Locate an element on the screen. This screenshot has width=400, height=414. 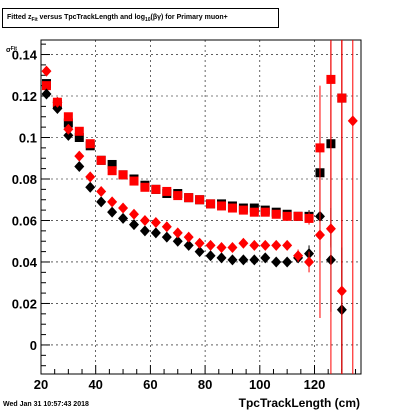
y-tick-label: 0 is located at coordinates (33, 345).